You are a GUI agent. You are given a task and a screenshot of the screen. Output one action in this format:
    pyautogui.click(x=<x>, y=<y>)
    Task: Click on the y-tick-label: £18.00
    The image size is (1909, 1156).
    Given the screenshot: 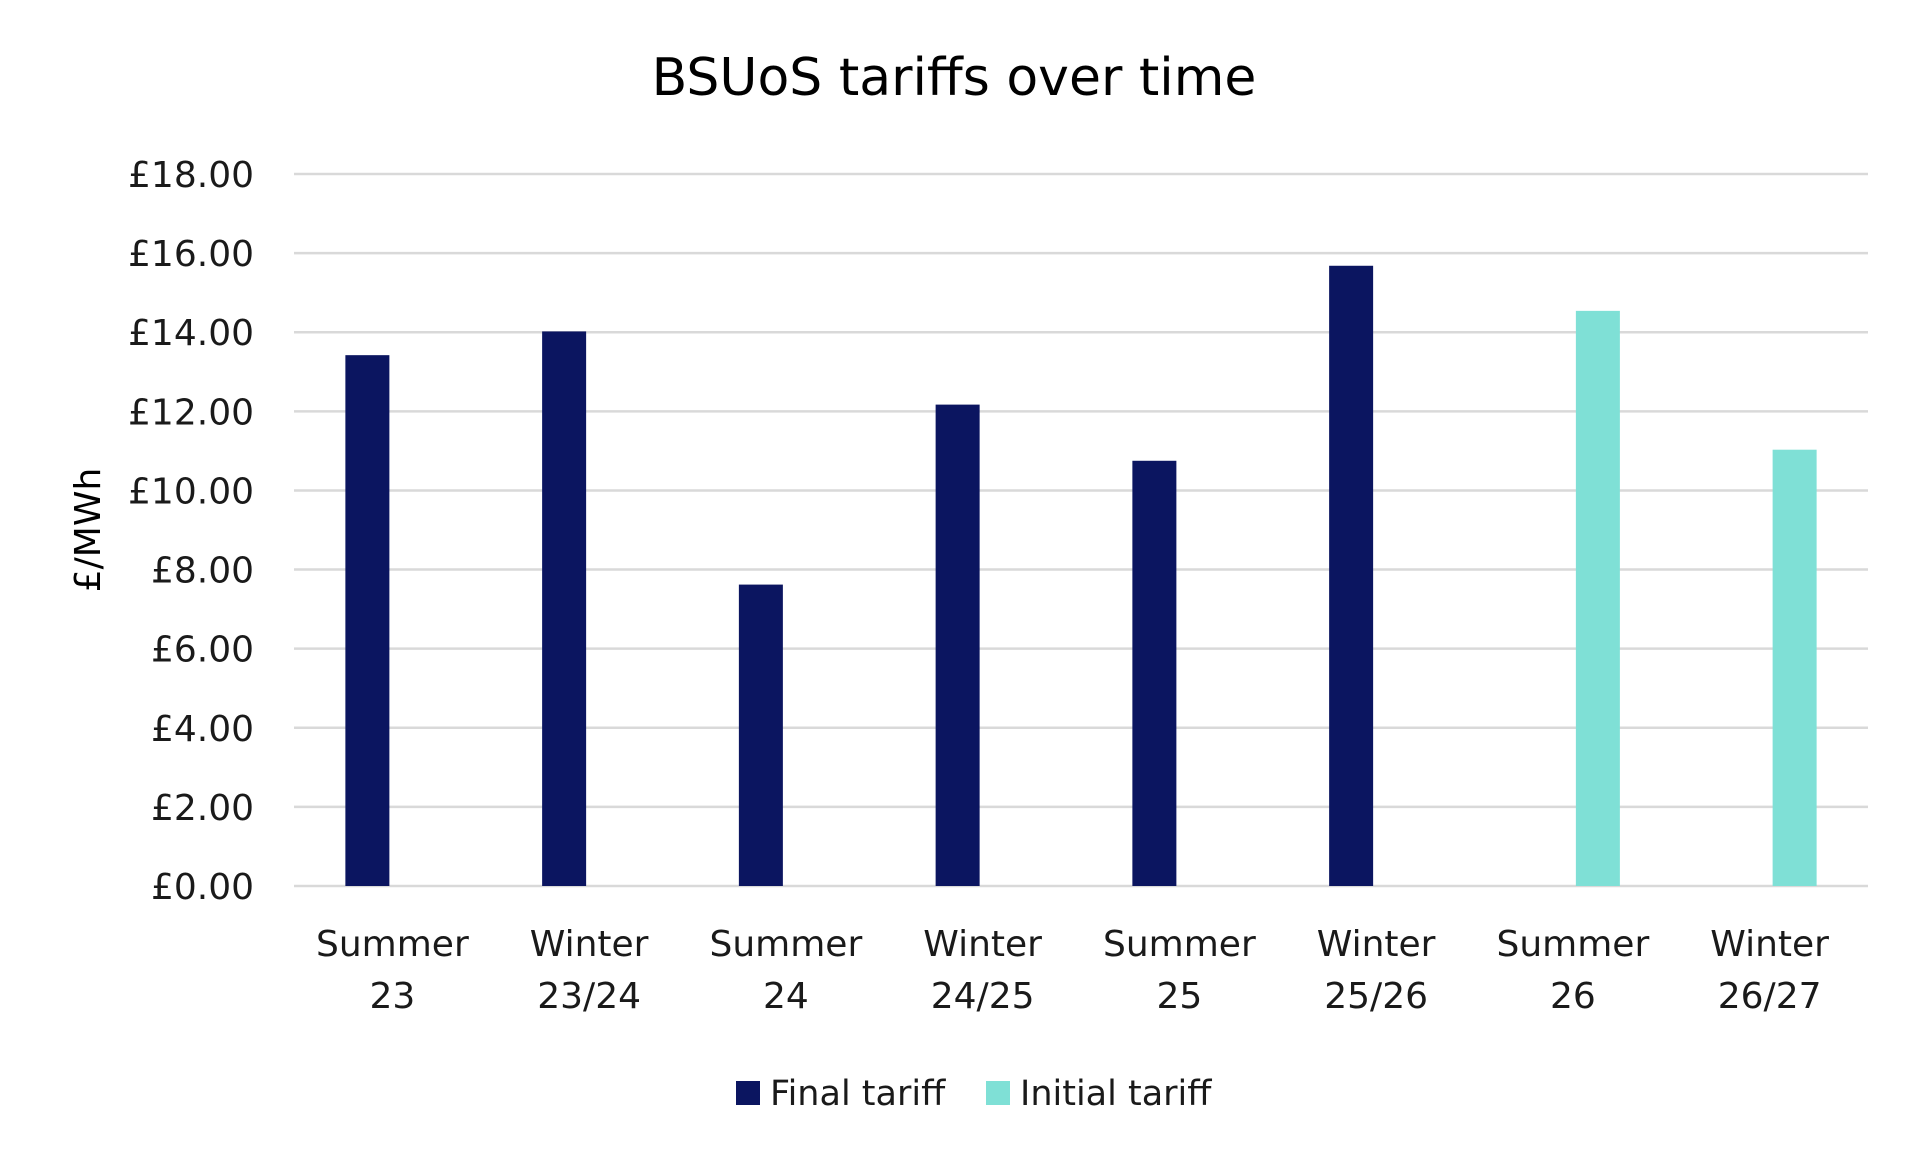 What is the action you would take?
    pyautogui.click(x=191, y=175)
    